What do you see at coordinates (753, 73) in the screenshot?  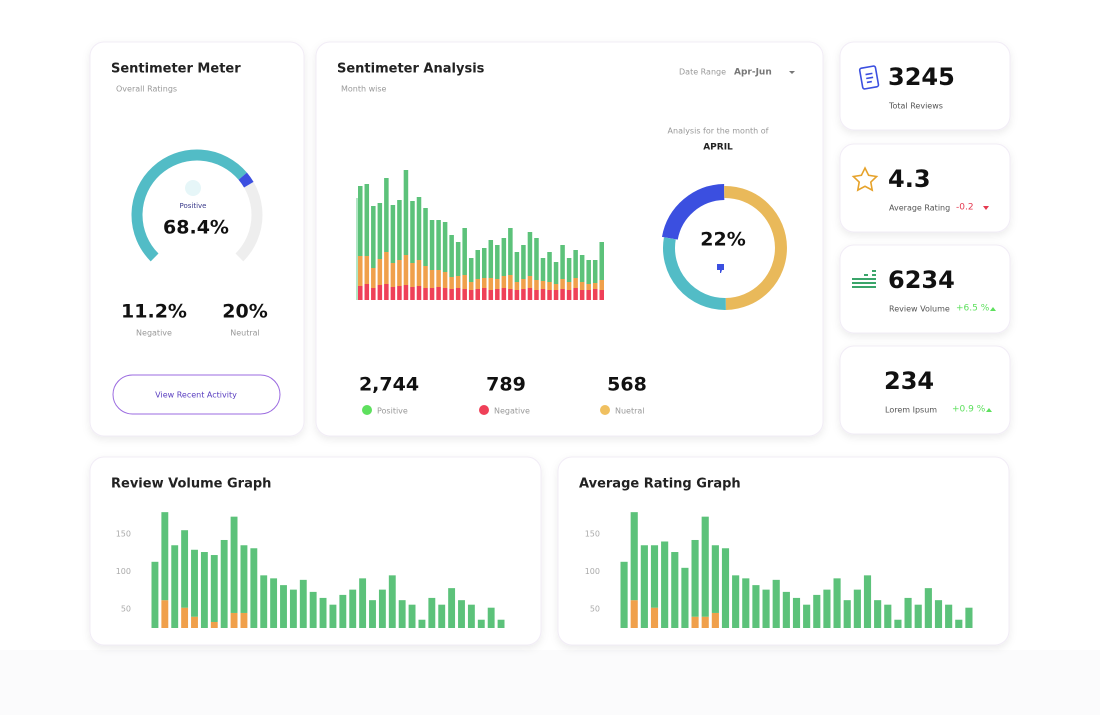 I see `date-range: Apr-Jun` at bounding box center [753, 73].